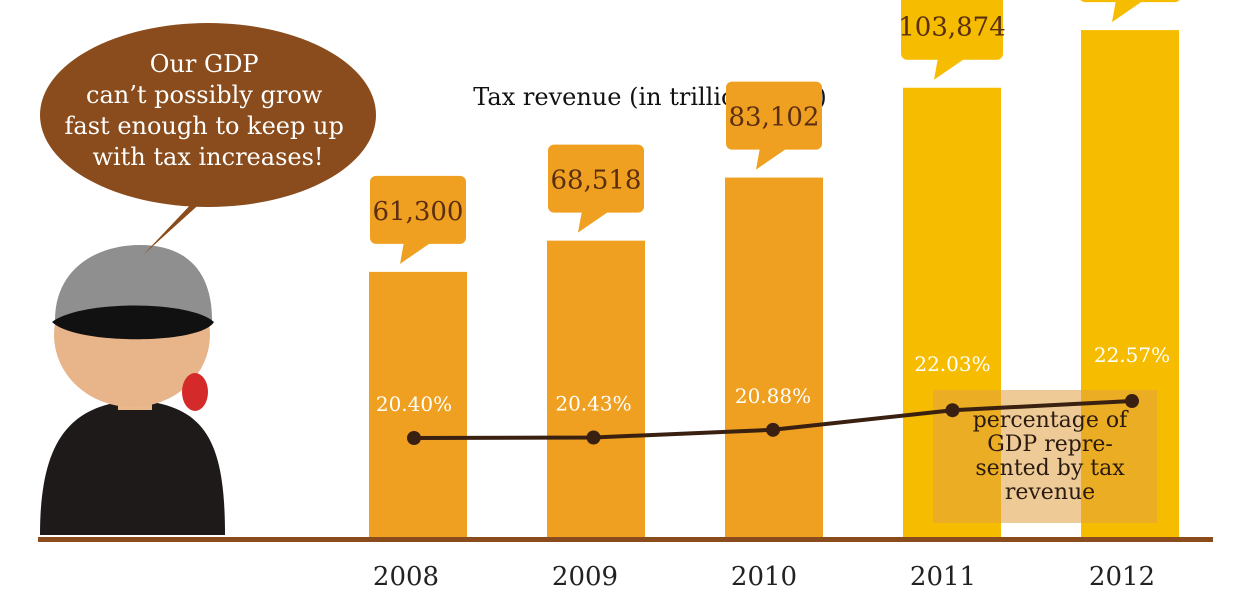  Describe the element at coordinates (943, 577) in the screenshot. I see `x-tick-label-2011: 2011` at that location.